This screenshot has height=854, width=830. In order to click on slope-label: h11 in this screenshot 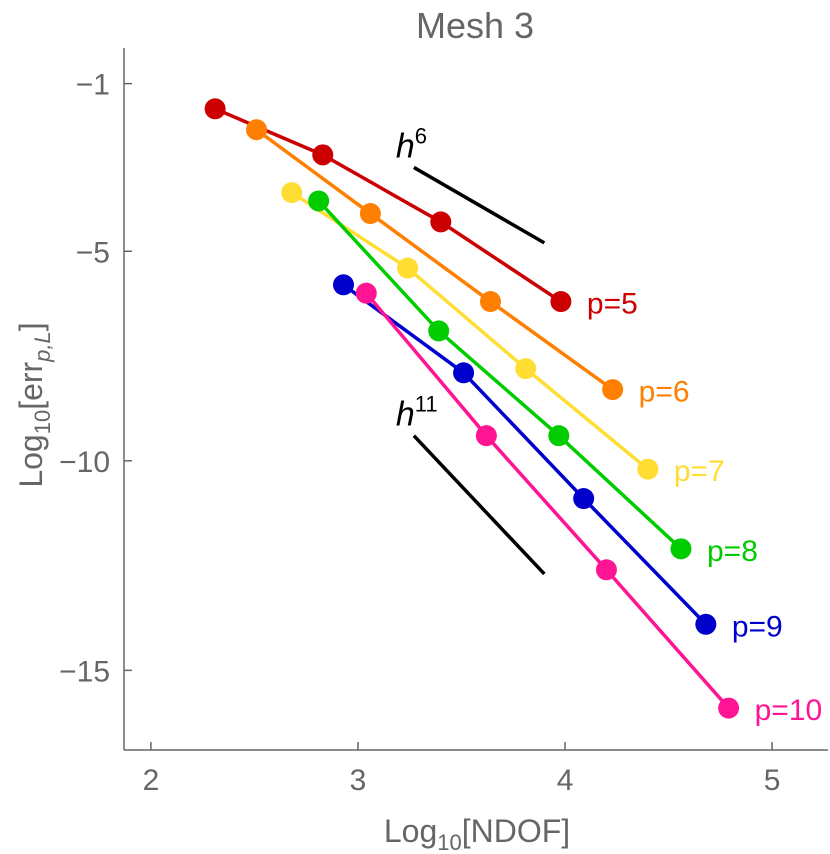, I will do `click(417, 413)`.